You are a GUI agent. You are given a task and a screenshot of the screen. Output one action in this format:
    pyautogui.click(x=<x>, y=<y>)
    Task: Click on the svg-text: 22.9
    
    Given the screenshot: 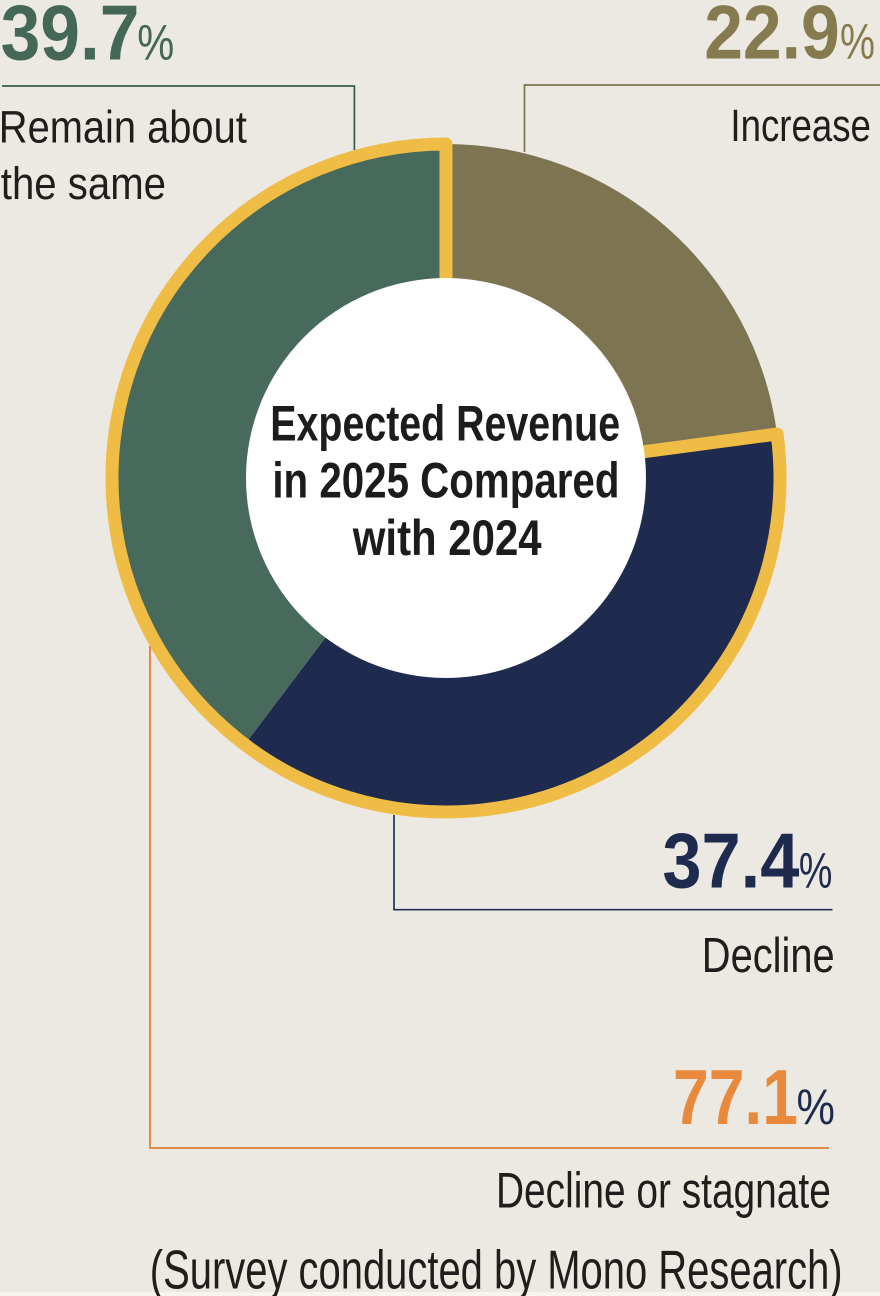 What is the action you would take?
    pyautogui.click(x=772, y=38)
    